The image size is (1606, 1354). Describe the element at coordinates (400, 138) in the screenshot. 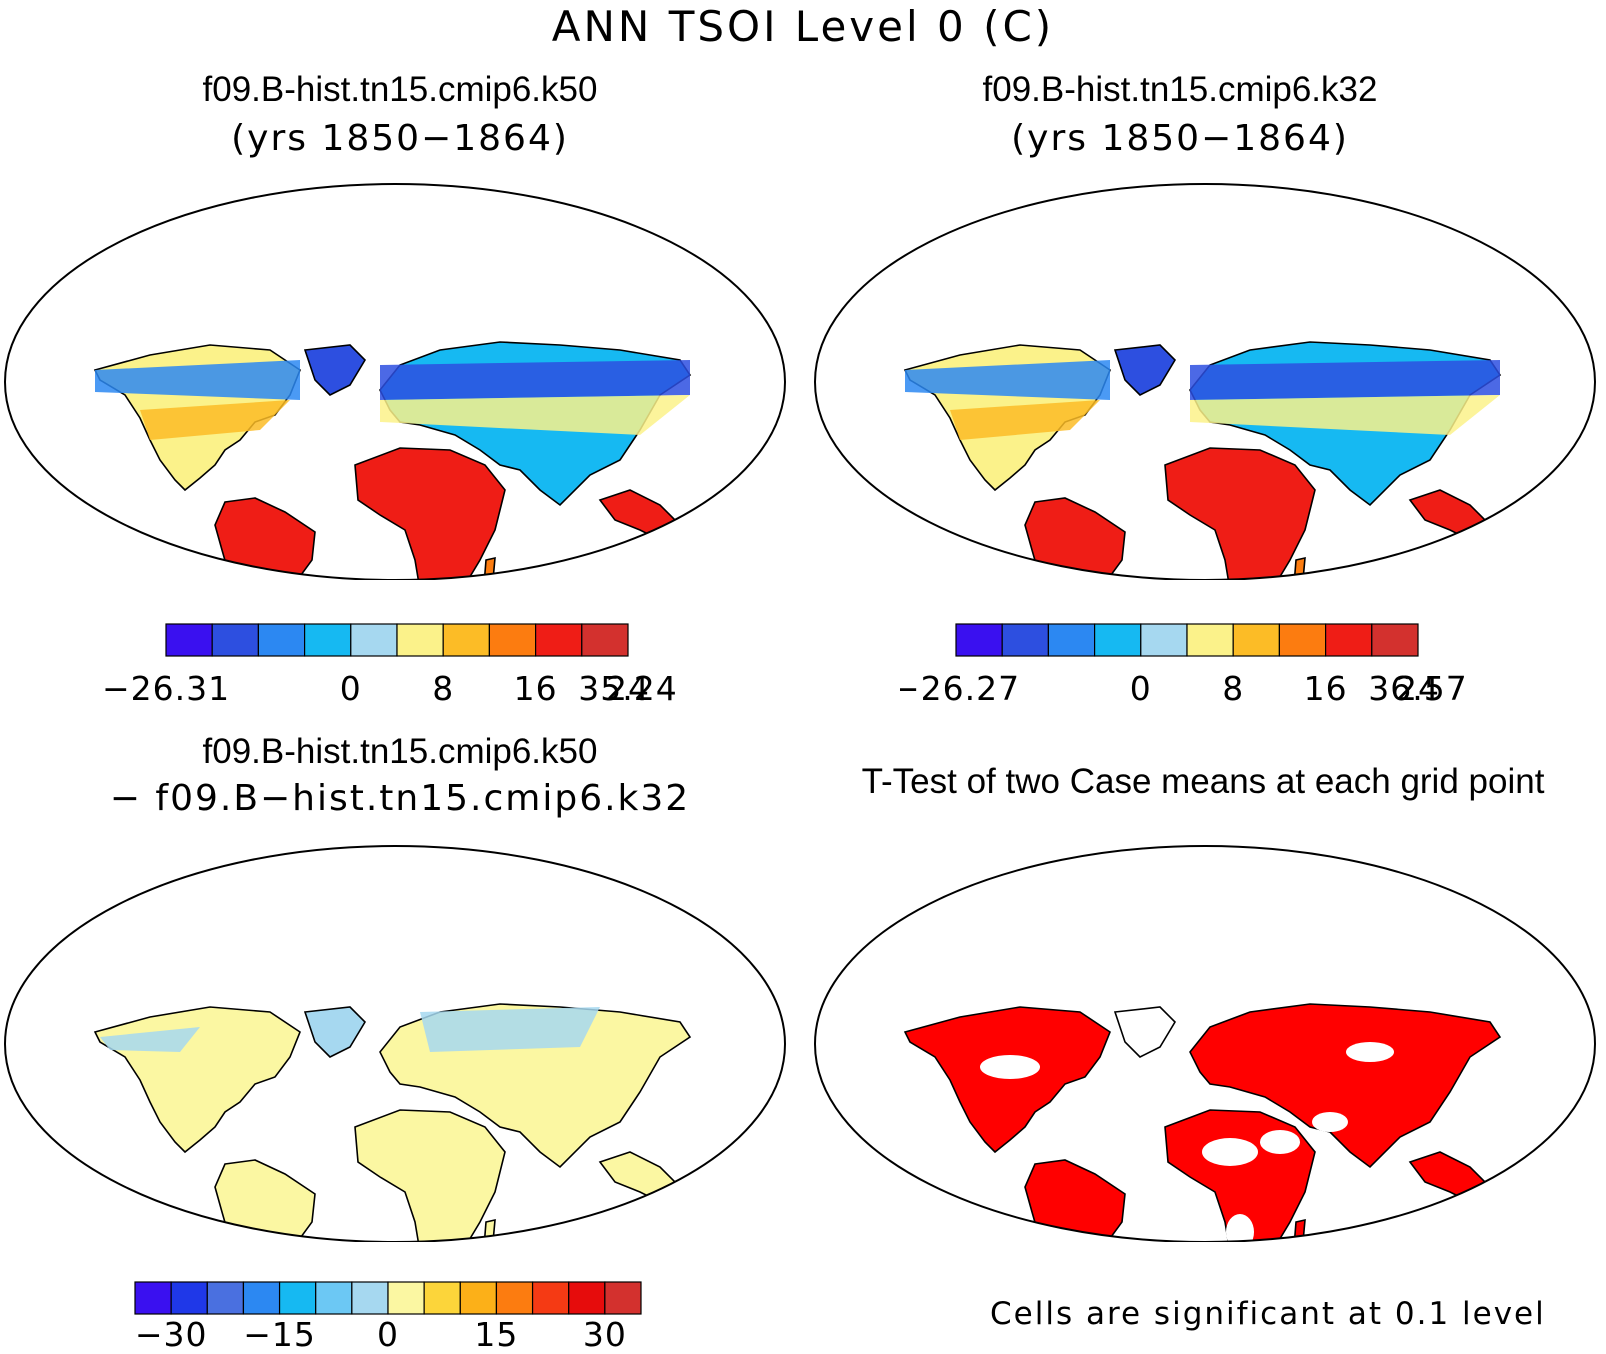

I see `panel-subtitle-case1: (yrs 1850−1864)` at that location.